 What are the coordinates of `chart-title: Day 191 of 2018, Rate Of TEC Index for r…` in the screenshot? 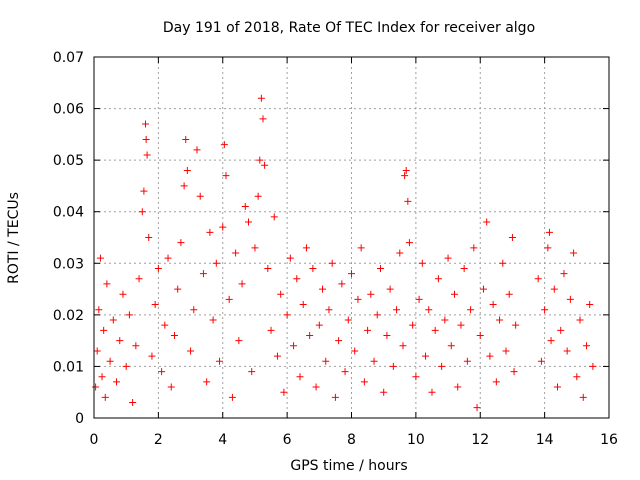 It's located at (349, 28).